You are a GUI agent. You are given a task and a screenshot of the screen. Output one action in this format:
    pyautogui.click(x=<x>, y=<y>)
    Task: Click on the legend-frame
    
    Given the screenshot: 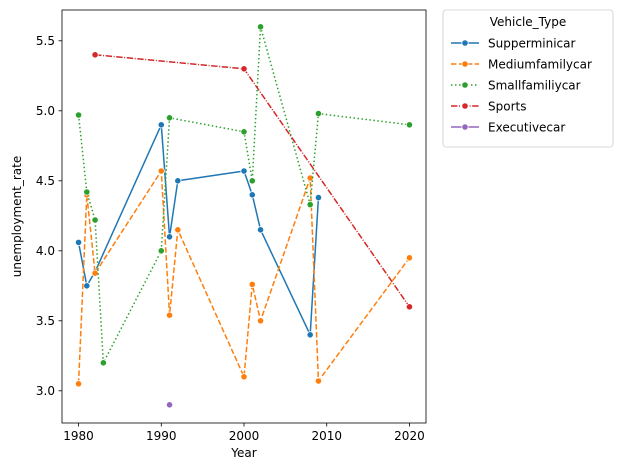 What is the action you would take?
    pyautogui.click(x=528, y=78)
    